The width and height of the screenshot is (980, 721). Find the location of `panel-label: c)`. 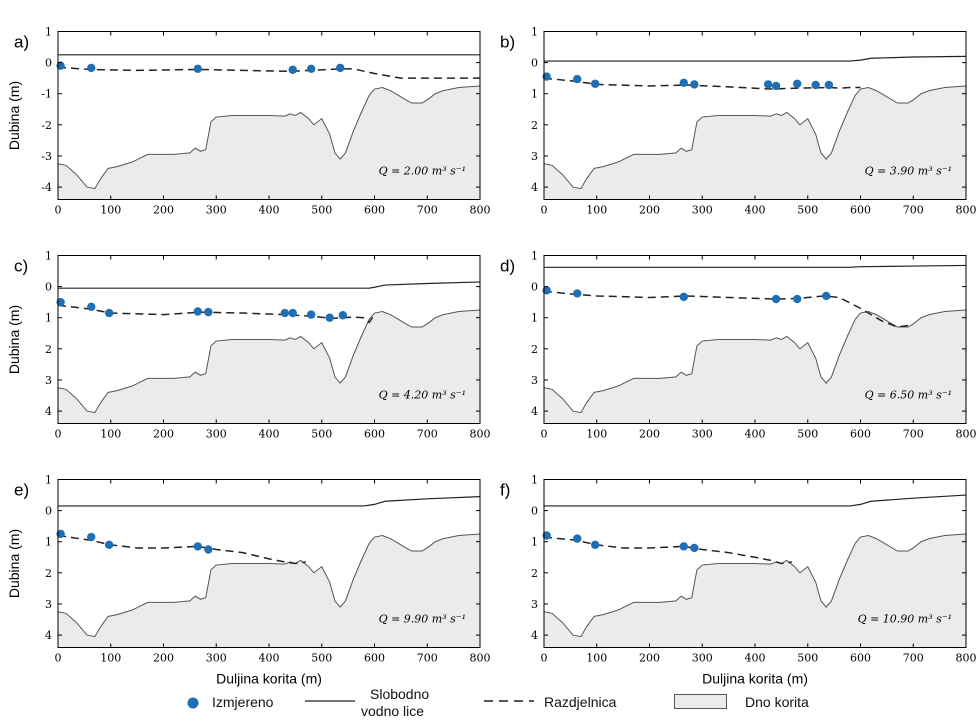

panel-label: c) is located at coordinates (21, 266).